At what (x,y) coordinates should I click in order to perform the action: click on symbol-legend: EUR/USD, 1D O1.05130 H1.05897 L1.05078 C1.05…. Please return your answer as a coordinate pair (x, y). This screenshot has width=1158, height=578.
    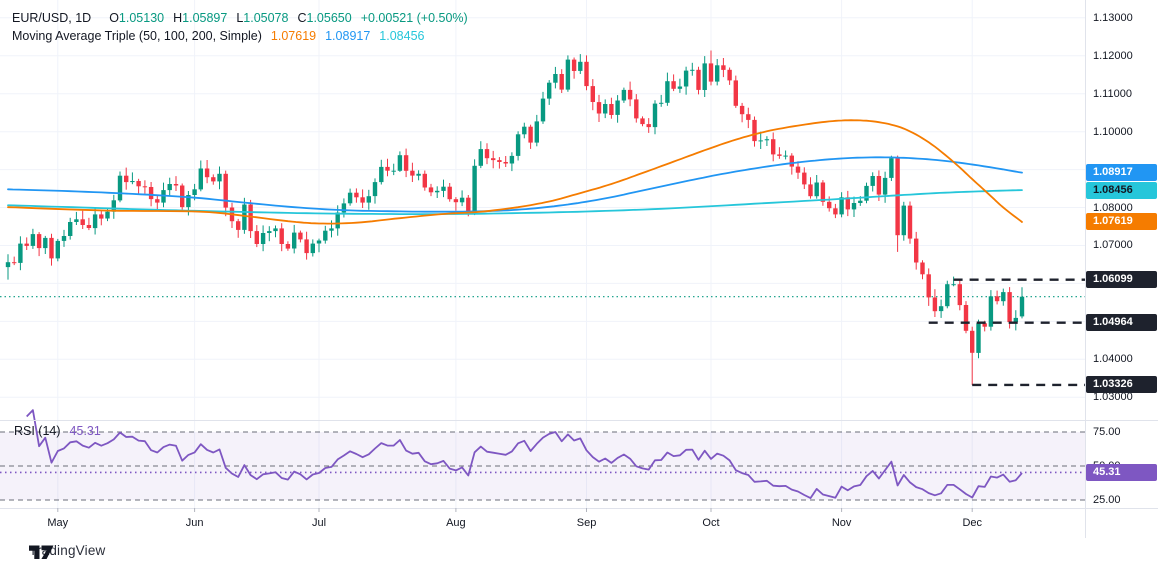
    Looking at the image, I should click on (240, 18).